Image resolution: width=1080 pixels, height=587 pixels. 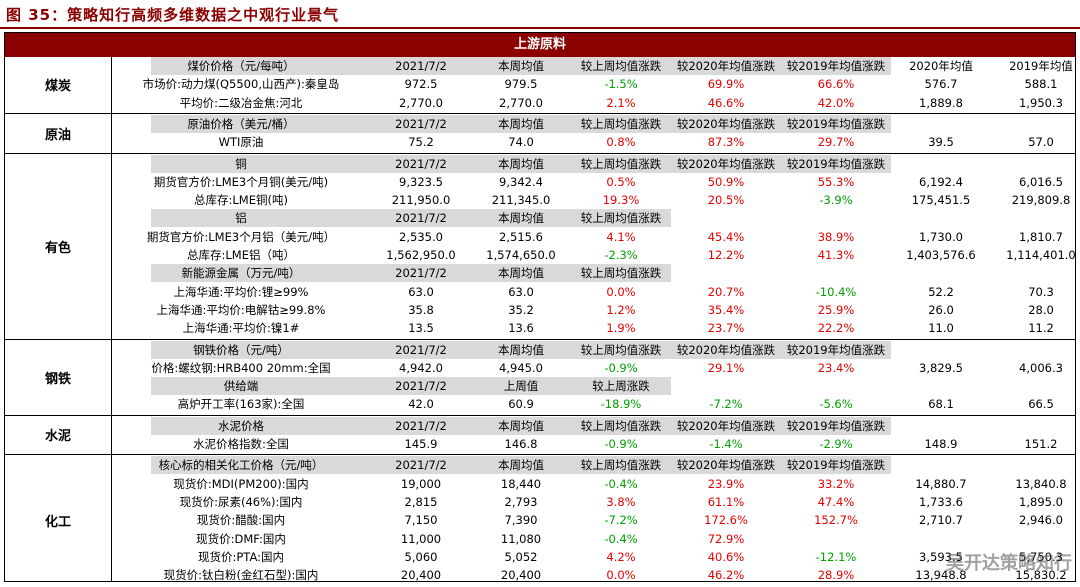 What do you see at coordinates (621, 255) in the screenshot?
I see `cell-c3: -2.3%` at bounding box center [621, 255].